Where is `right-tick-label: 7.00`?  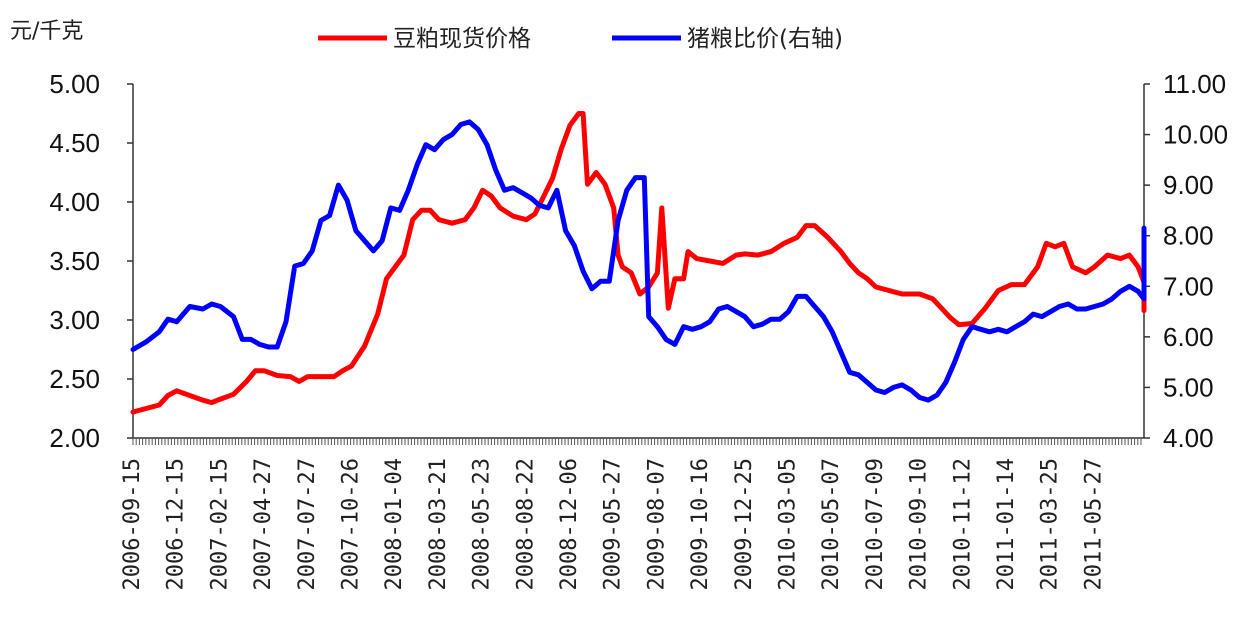 right-tick-label: 7.00 is located at coordinates (1188, 286).